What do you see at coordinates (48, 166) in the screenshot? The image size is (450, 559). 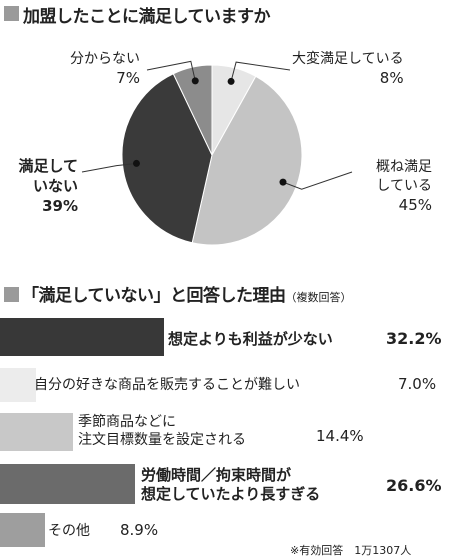 I see `pie-label-text: 満足して` at bounding box center [48, 166].